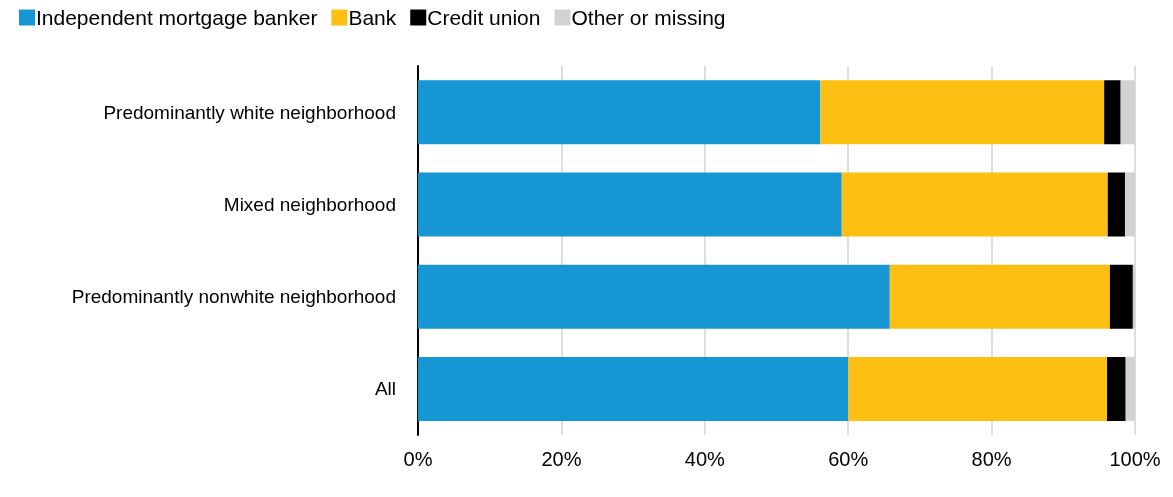 Image resolution: width=1173 pixels, height=497 pixels. What do you see at coordinates (1135, 459) in the screenshot?
I see `x-tick-label: 100%` at bounding box center [1135, 459].